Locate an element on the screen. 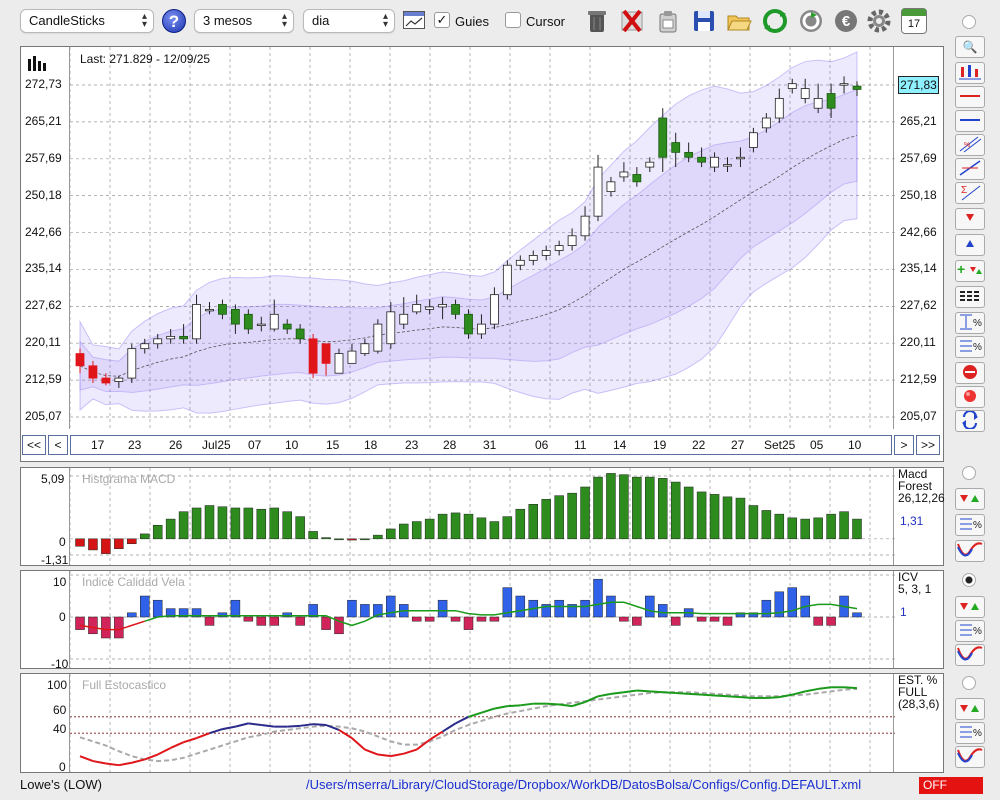 The height and width of the screenshot is (800, 1000). range-percent-button: % is located at coordinates (970, 323).